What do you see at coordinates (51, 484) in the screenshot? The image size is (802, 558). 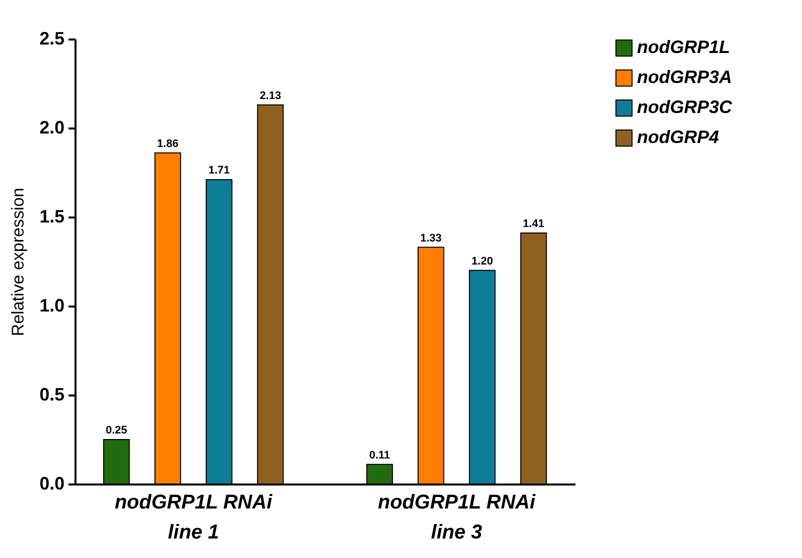 I see `y-tick-label: 0.0` at bounding box center [51, 484].